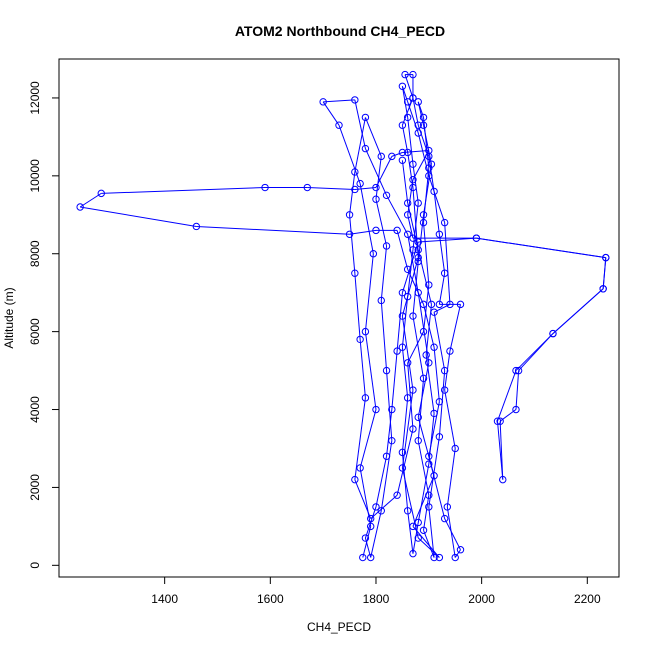 Image resolution: width=650 pixels, height=650 pixels. Describe the element at coordinates (35, 331) in the screenshot. I see `y-tick-label: 6000` at that location.